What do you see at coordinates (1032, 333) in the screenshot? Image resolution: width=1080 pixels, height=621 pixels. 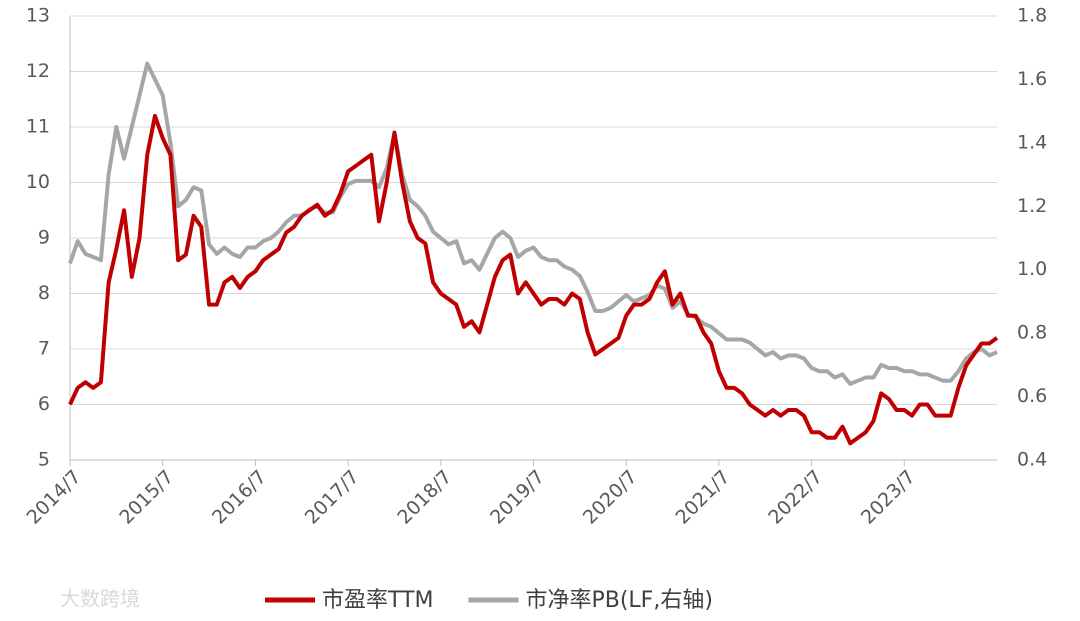 I see `y2-tick-label: 0.8` at bounding box center [1032, 333].